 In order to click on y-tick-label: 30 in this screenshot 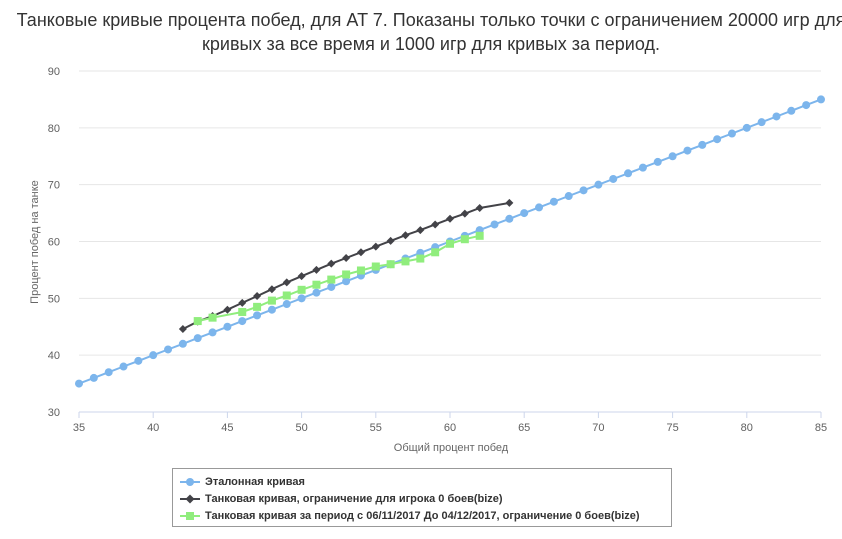, I will do `click(54, 413)`.